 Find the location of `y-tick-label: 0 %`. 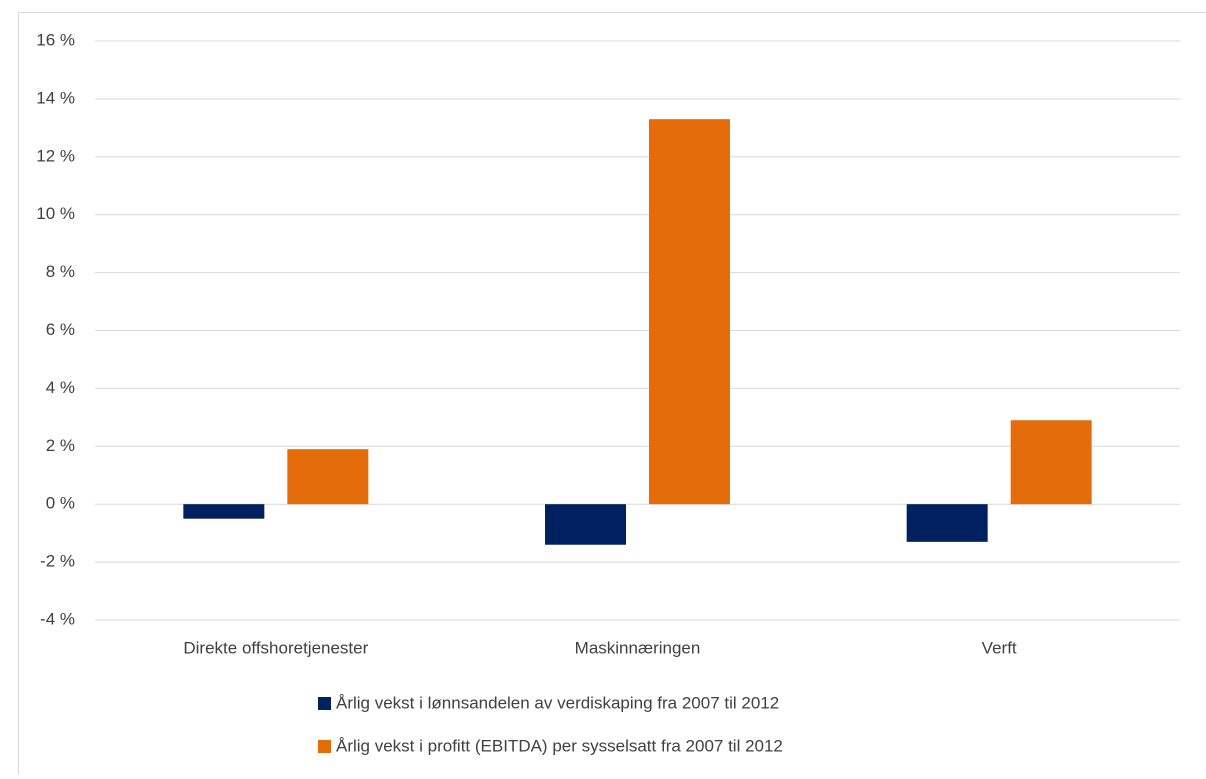

y-tick-label: 0 % is located at coordinates (60, 503).